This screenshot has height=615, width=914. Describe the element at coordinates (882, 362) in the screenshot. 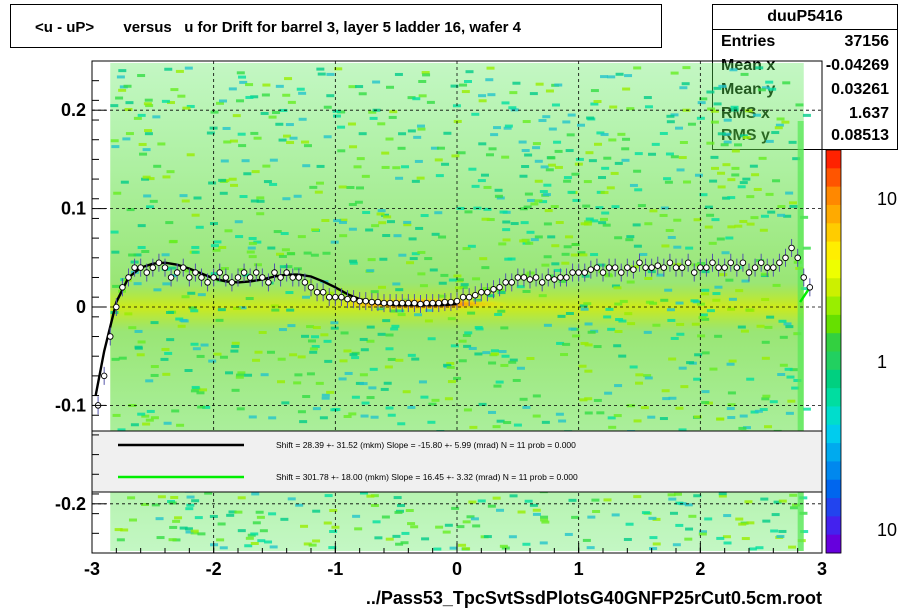

I see `color-scale-label: 1` at that location.